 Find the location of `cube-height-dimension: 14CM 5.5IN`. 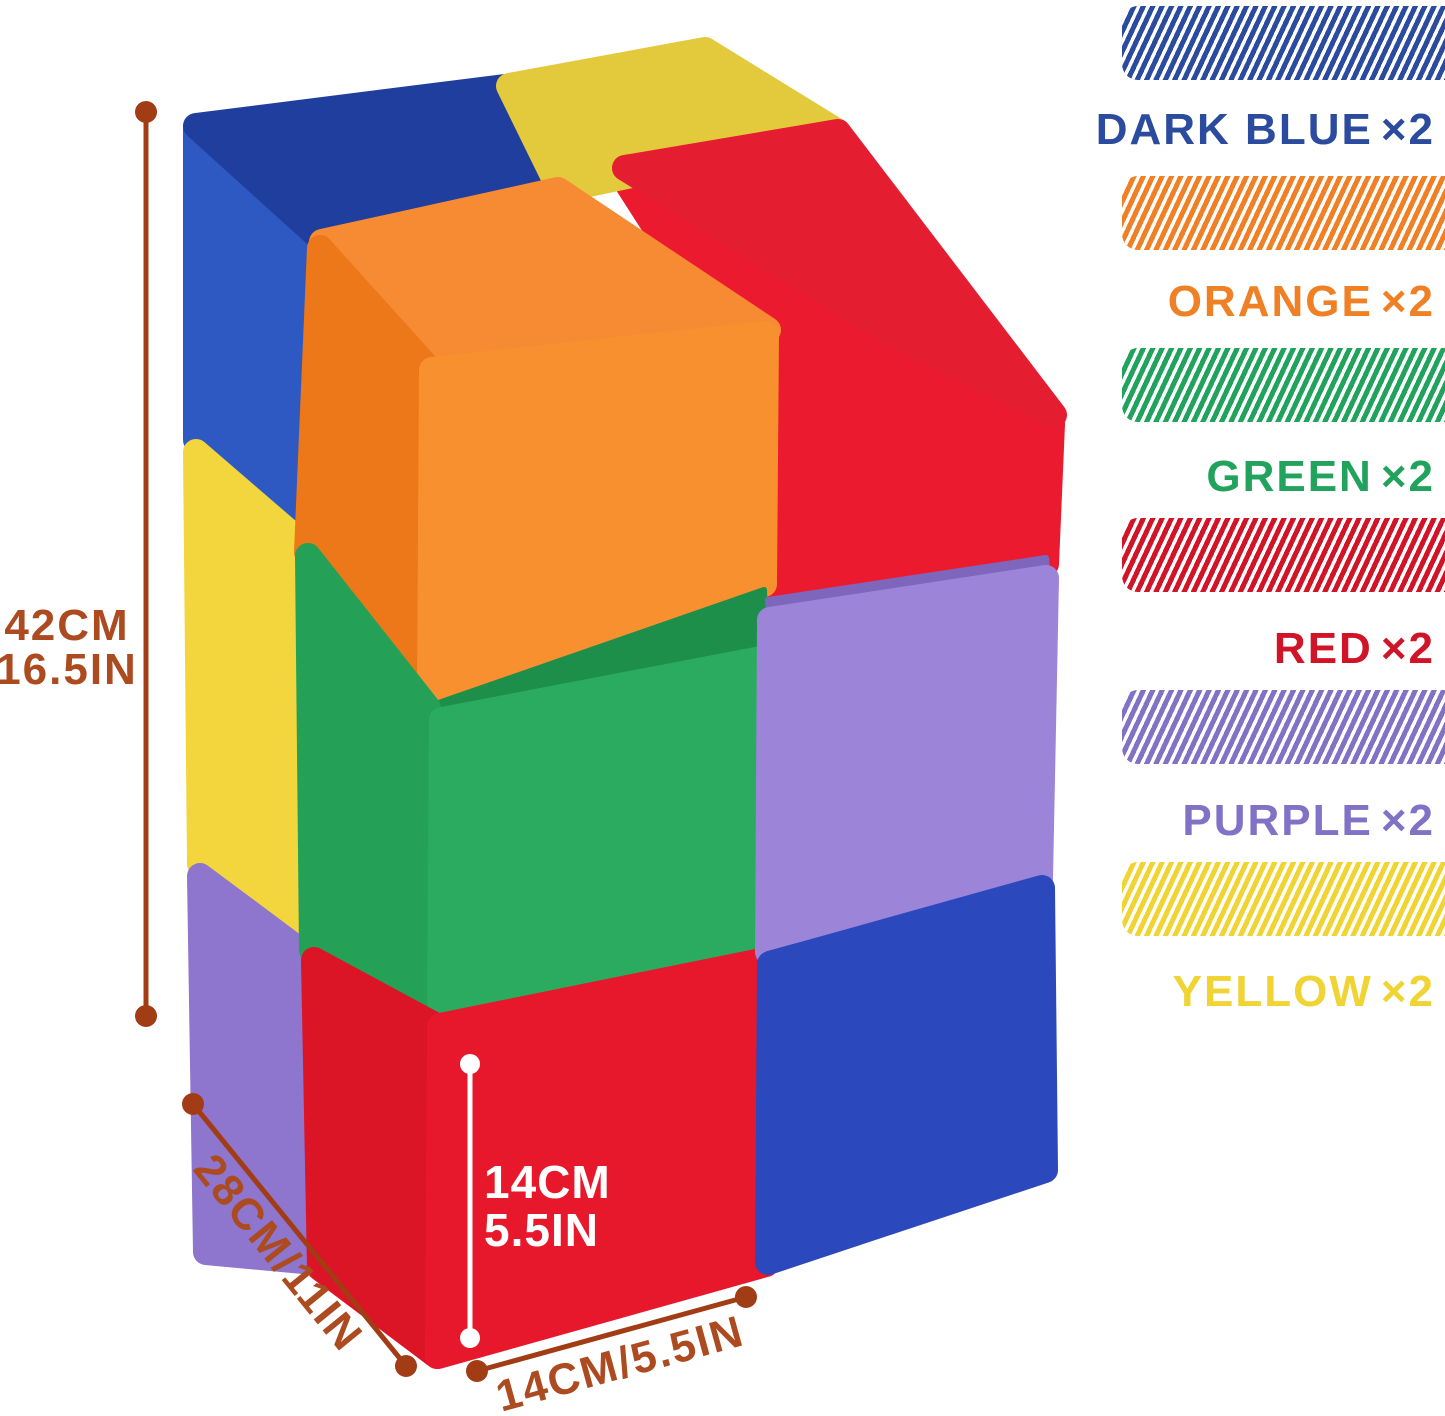

cube-height-dimension: 14CM 5.5IN is located at coordinates (535, 1201).